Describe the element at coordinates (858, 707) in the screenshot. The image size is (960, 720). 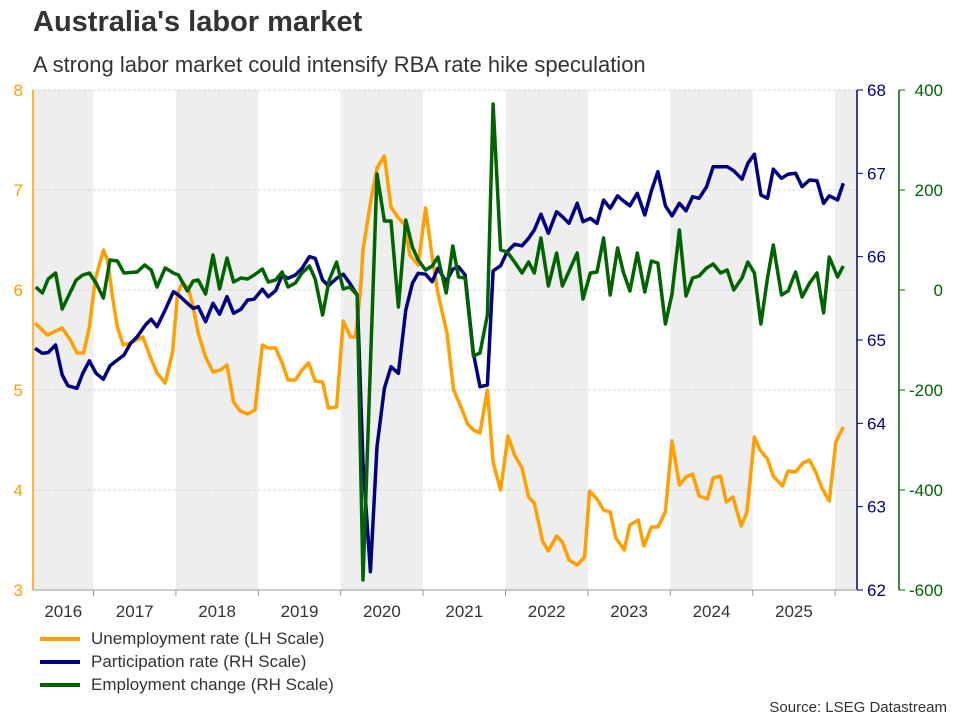
I see `source-note: Source: LSEG Datastream` at that location.